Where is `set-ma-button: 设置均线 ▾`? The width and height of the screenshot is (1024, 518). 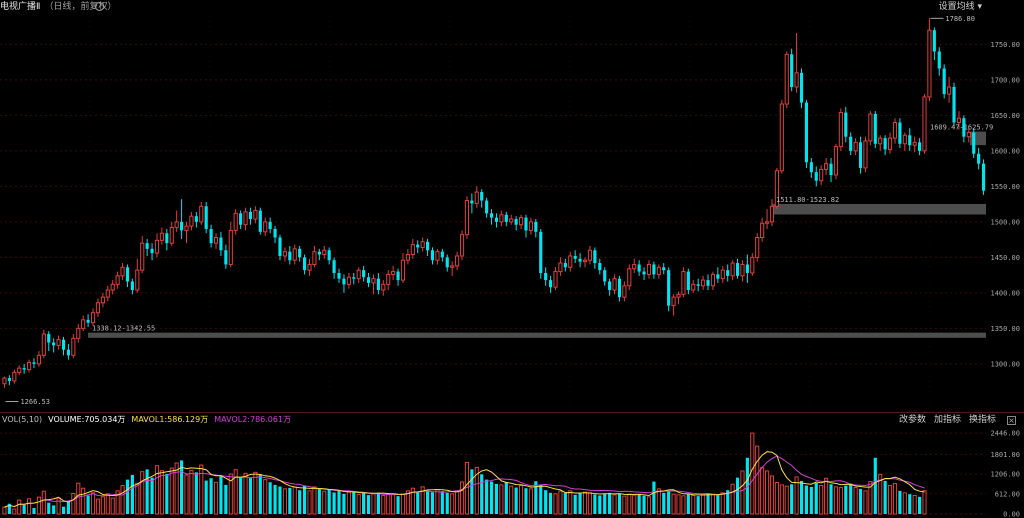 set-ma-button: 设置均线 ▾ is located at coordinates (960, 7).